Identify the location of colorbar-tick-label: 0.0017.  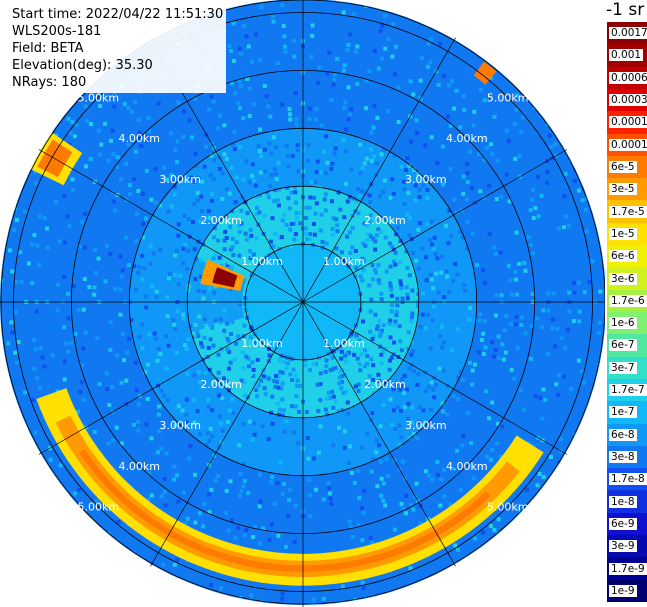
(628, 33).